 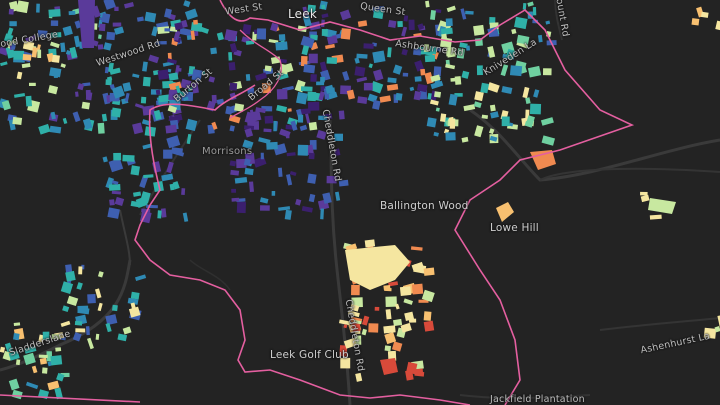 I want to click on label-leek-golf-club: Leek Golf Club, so click(x=309, y=355).